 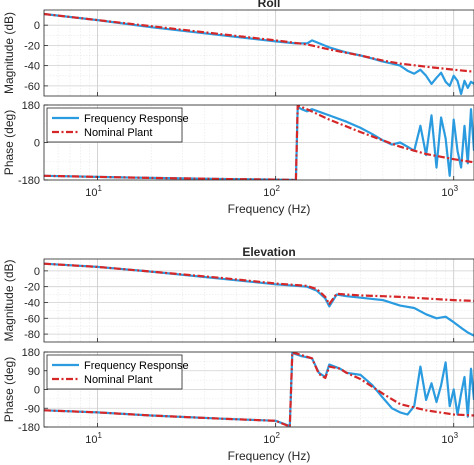 What do you see at coordinates (269, 5) in the screenshot?
I see `chart-title: Roll` at bounding box center [269, 5].